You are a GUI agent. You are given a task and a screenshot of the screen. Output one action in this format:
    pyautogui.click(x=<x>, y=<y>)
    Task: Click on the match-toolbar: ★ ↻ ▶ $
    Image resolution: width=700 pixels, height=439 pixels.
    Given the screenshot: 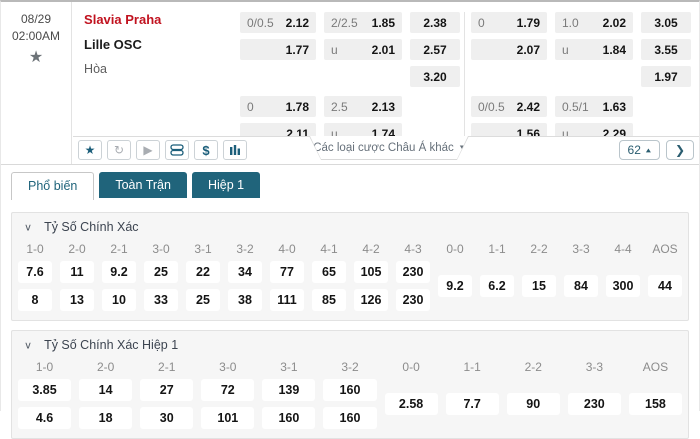 What is the action you would take?
    pyautogui.click(x=386, y=150)
    